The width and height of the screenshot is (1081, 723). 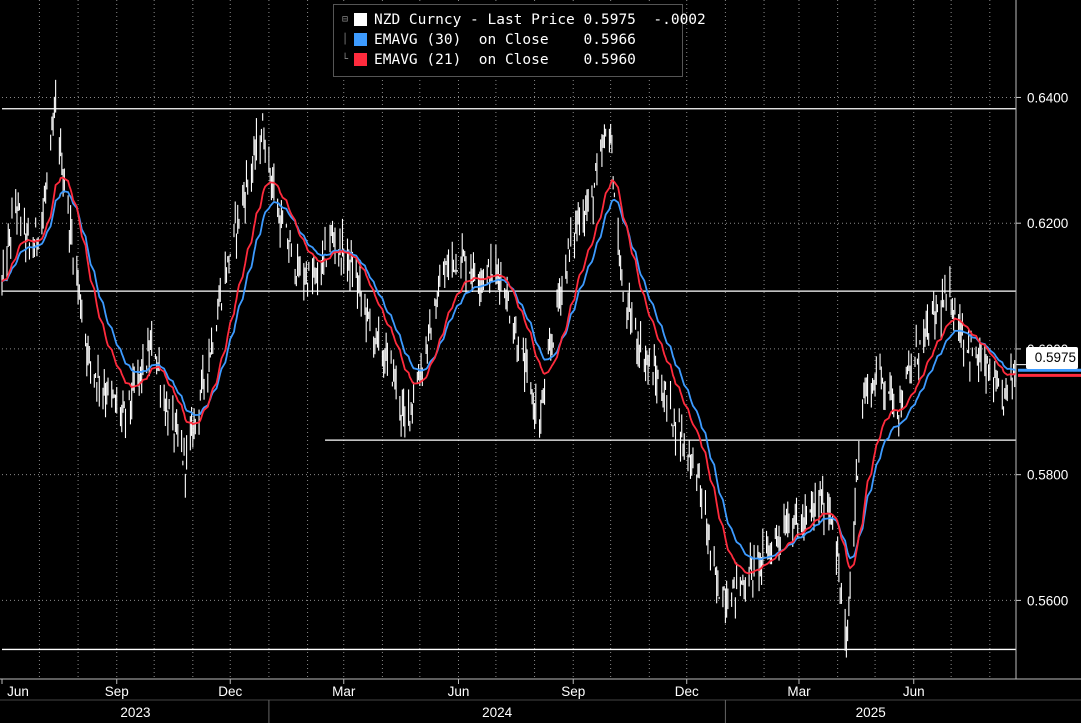 I want to click on legend-item-ema21: └ EMAVG (21) on Close 0.5960, so click(x=508, y=60).